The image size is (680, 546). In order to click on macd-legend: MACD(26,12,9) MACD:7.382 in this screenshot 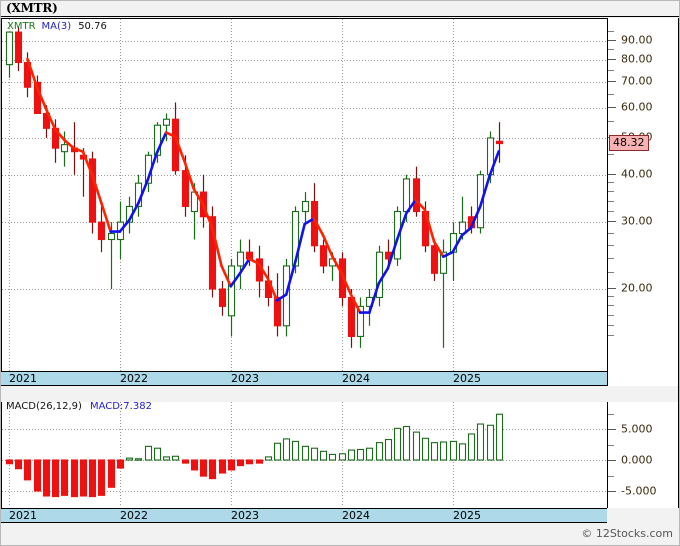, I will do `click(79, 406)`.